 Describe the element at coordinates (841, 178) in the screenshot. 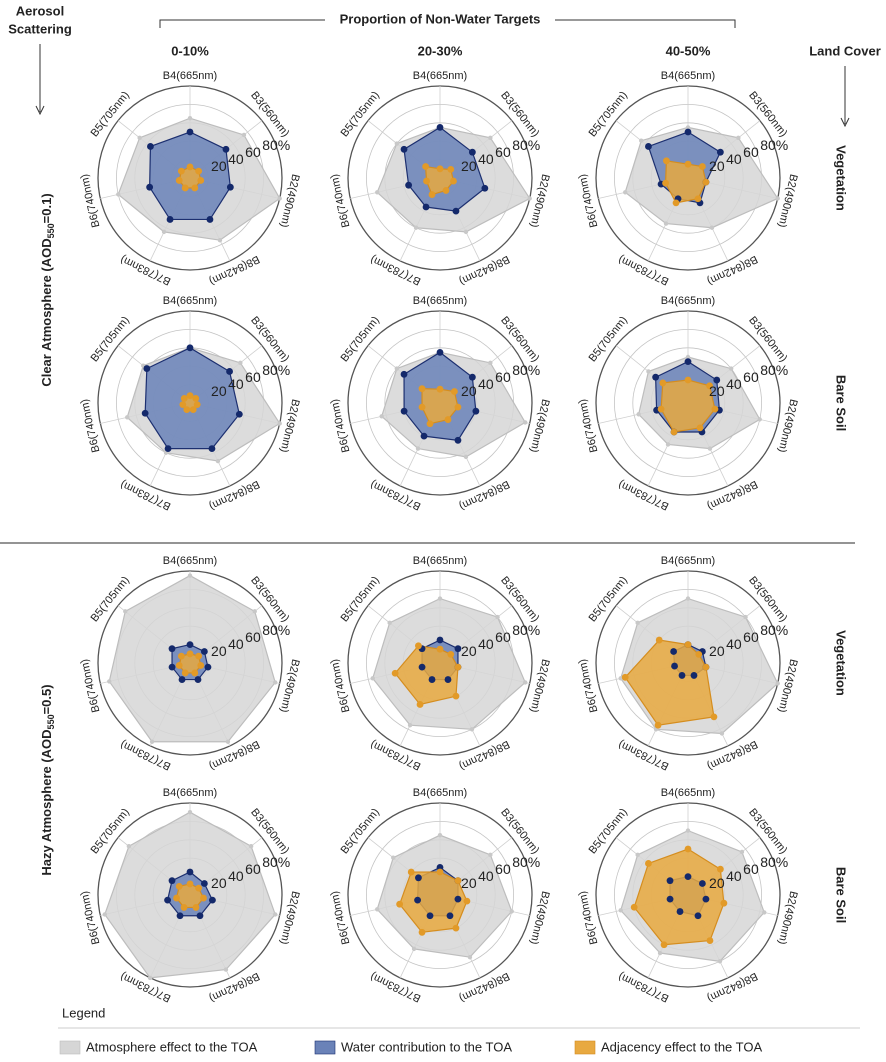

I see `land-cover-label: Vegetation` at that location.